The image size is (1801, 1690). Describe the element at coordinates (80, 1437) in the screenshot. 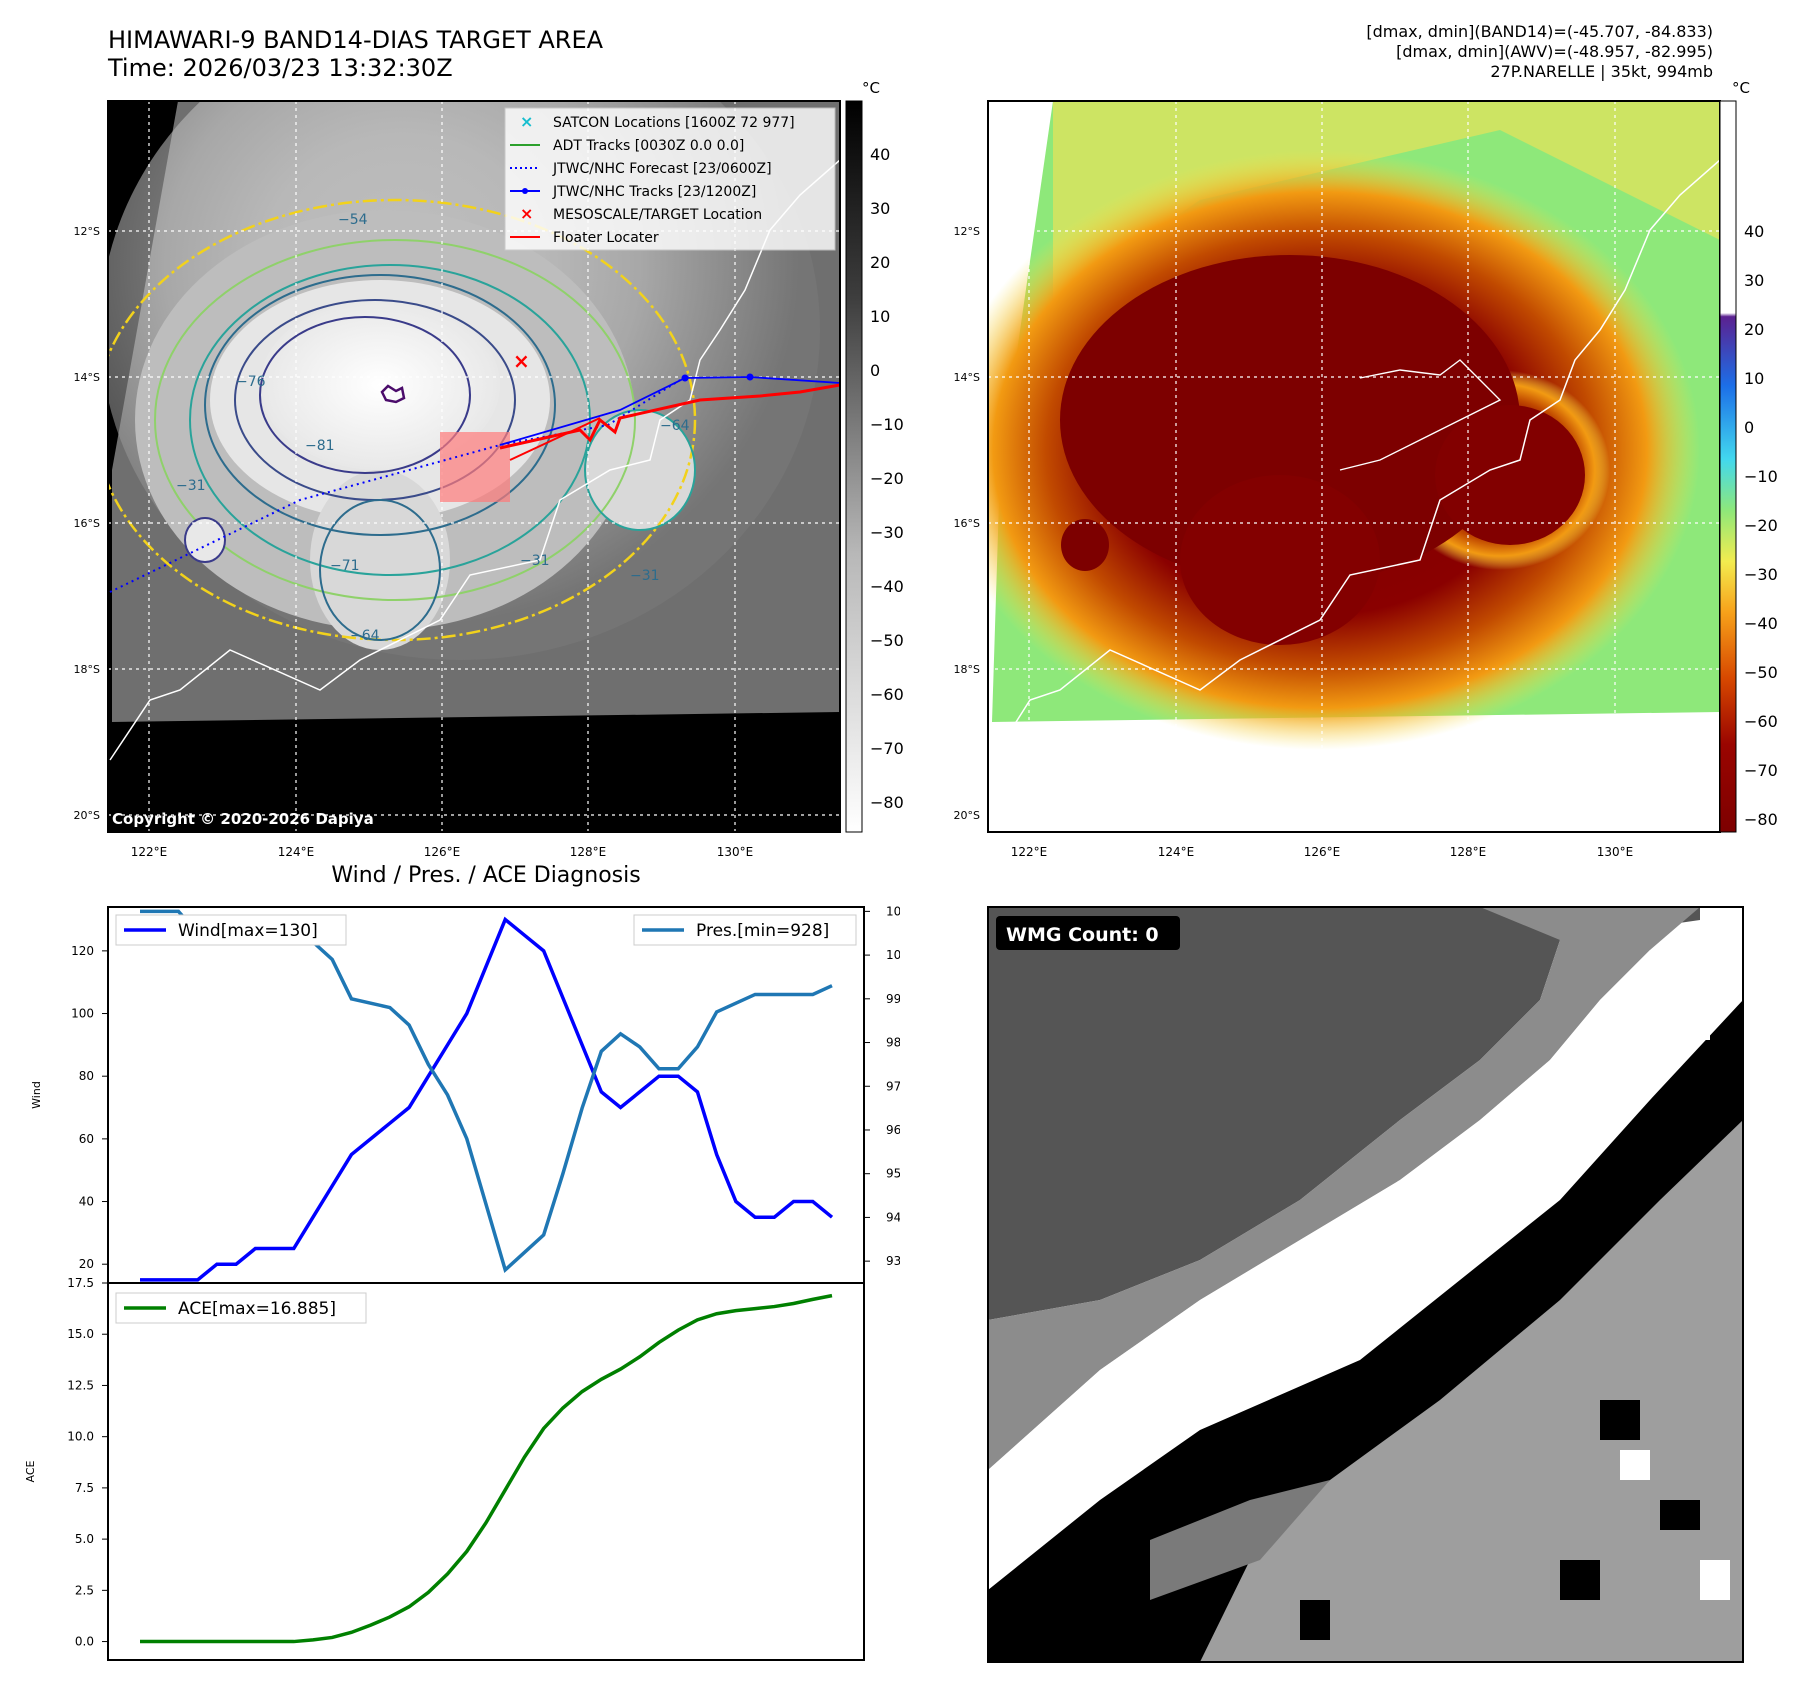

I see `ace-tick-label: 10.0` at that location.